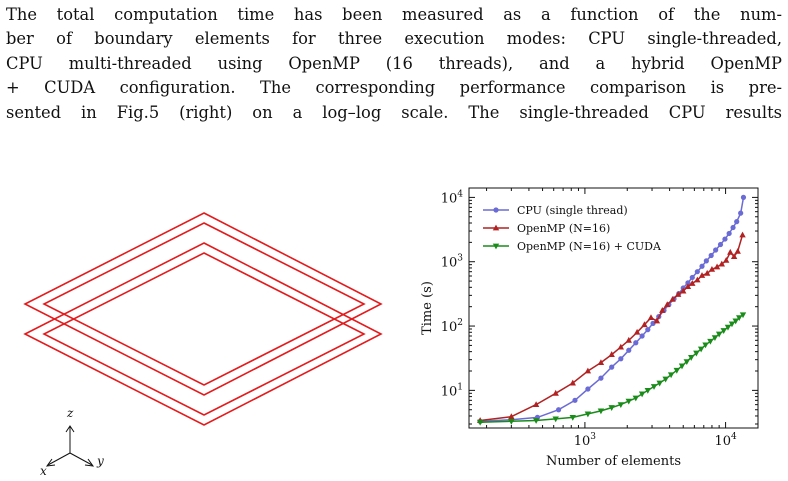 This screenshot has height=481, width=788. Describe the element at coordinates (89, 462) in the screenshot. I see `y-axis-arrow` at that location.